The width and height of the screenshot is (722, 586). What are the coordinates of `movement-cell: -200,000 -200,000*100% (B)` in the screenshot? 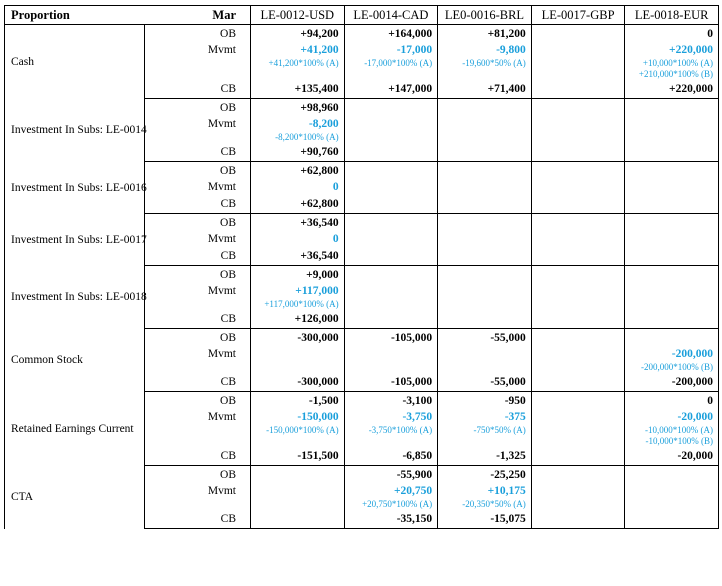 It's located at (671, 360).